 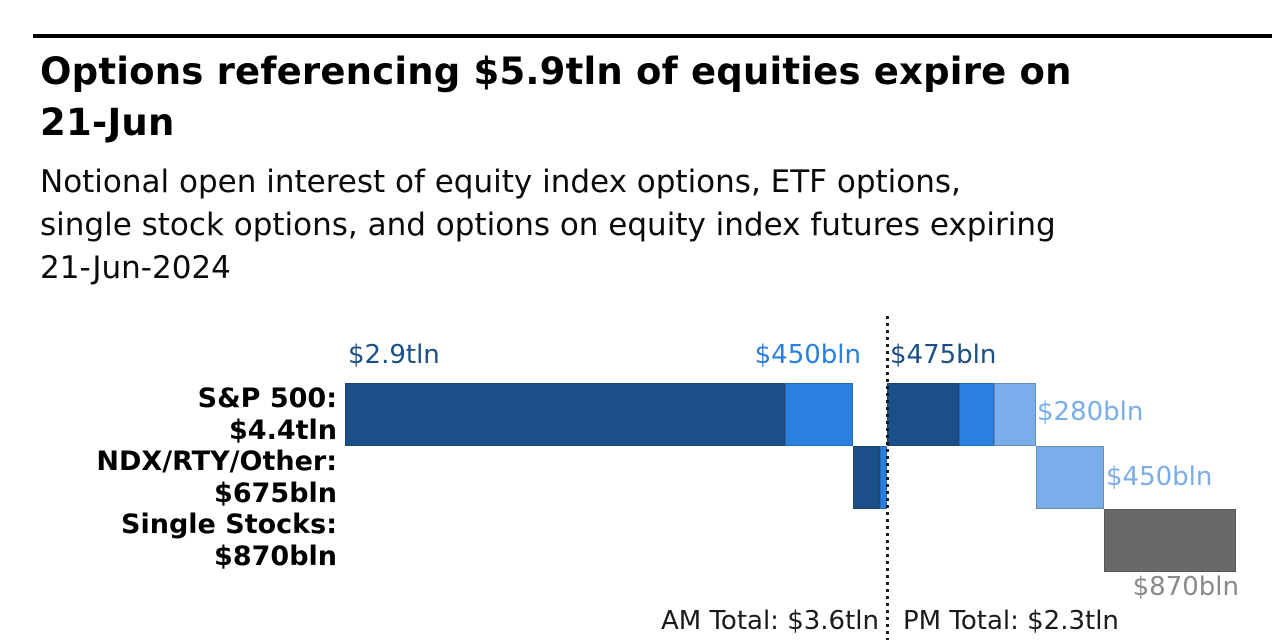 I want to click on row-label-name: S&P 500:, so click(x=267, y=398).